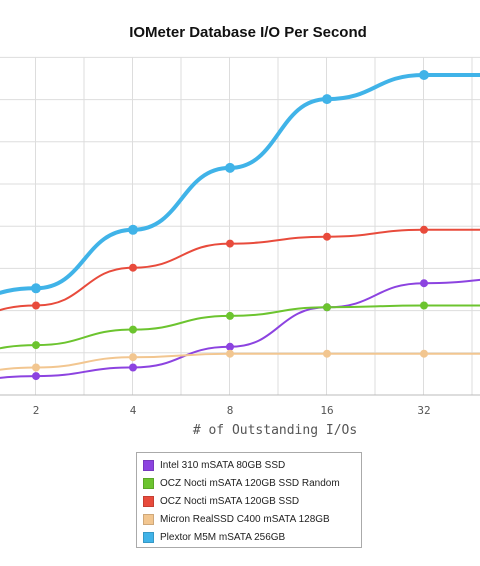 The width and height of the screenshot is (480, 566). What do you see at coordinates (245, 519) in the screenshot?
I see `legend-label: Micron RealSSD C400 mSATA 128GB` at bounding box center [245, 519].